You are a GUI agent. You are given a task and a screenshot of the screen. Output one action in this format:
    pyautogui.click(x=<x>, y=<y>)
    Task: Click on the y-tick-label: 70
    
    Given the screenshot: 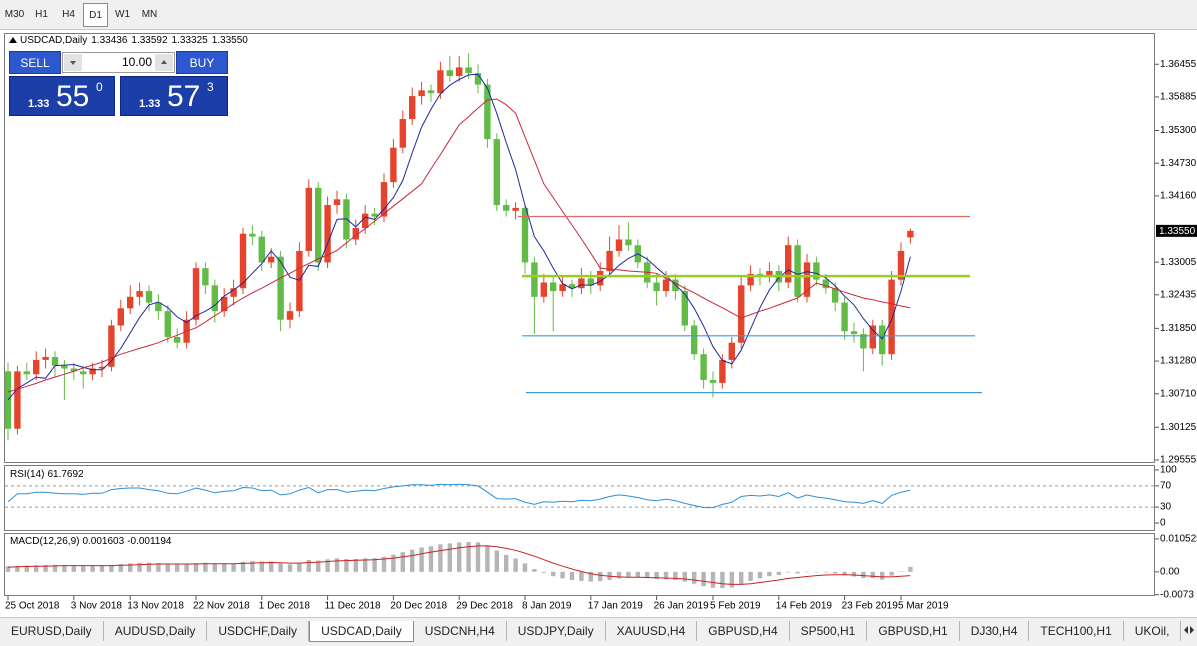 What is the action you would take?
    pyautogui.click(x=1166, y=486)
    